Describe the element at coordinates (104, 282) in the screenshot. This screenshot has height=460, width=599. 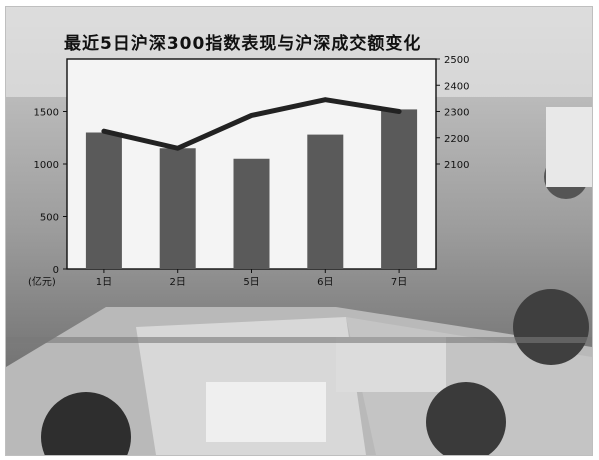
I see `x-axis-tick-label: 1日` at that location.